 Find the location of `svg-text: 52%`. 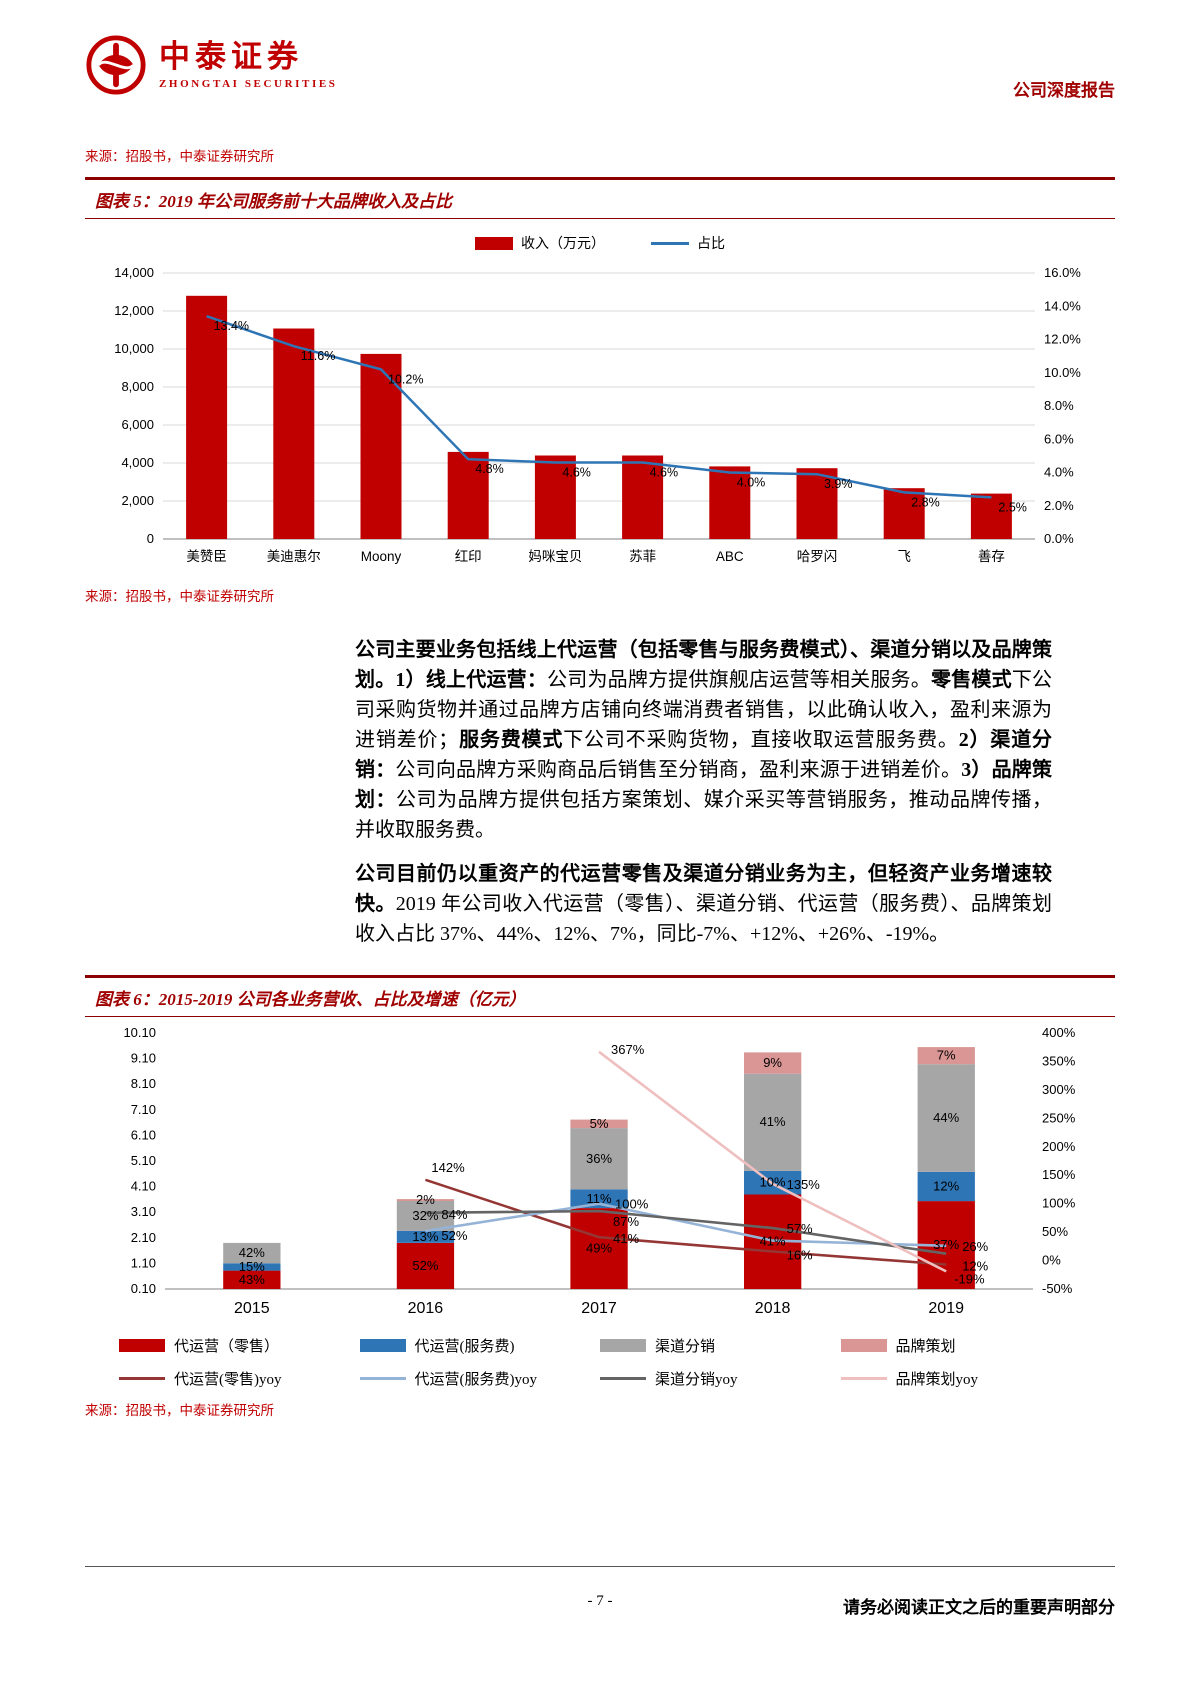

svg-text: 52% is located at coordinates (425, 1265).